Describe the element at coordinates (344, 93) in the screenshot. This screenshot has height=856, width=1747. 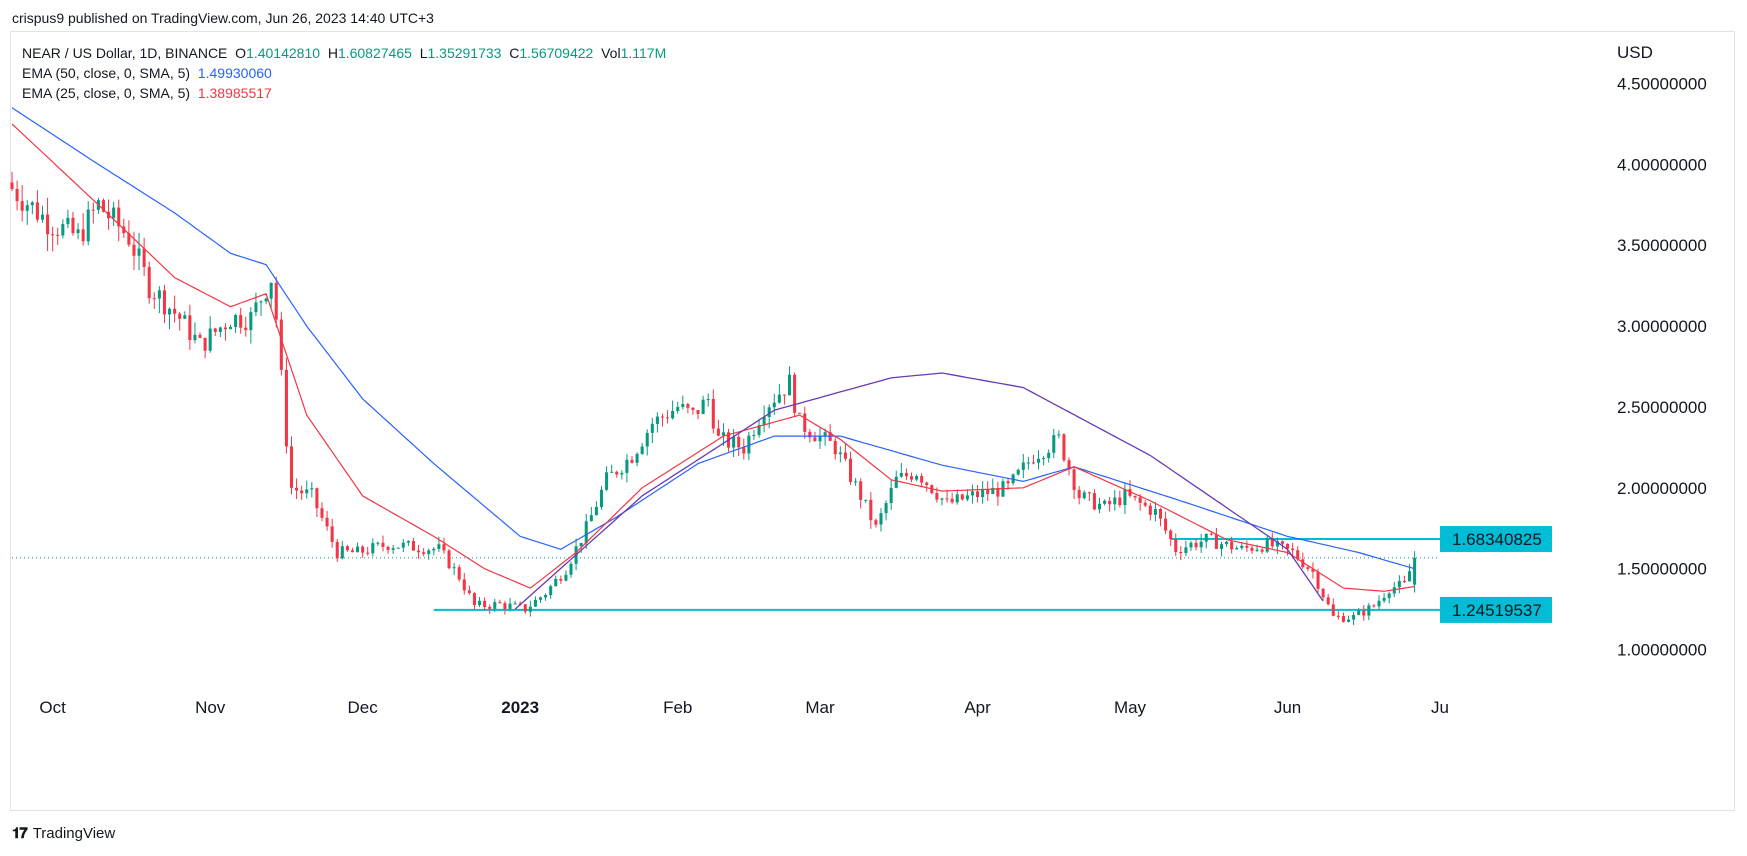
I see `ema25-row: EMA (25, close, 0, SMA, 5) 1.38985517` at that location.